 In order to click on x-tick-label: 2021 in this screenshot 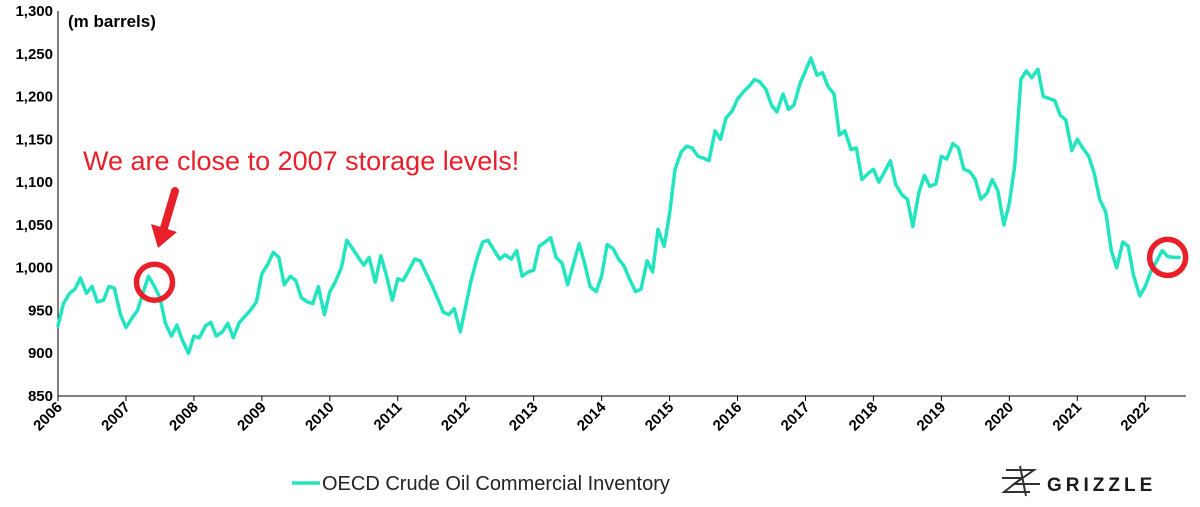, I will do `click(1067, 417)`.